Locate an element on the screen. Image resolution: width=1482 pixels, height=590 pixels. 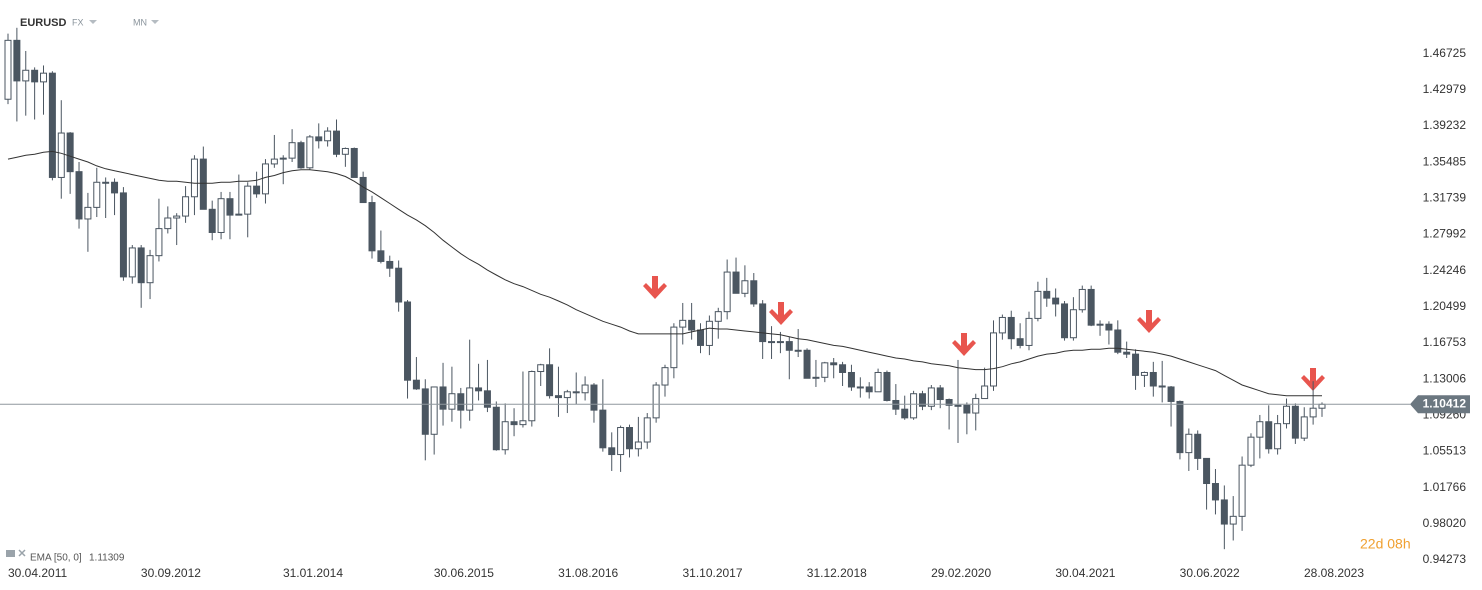
x-tick-label: 31.01.2014 is located at coordinates (313, 573).